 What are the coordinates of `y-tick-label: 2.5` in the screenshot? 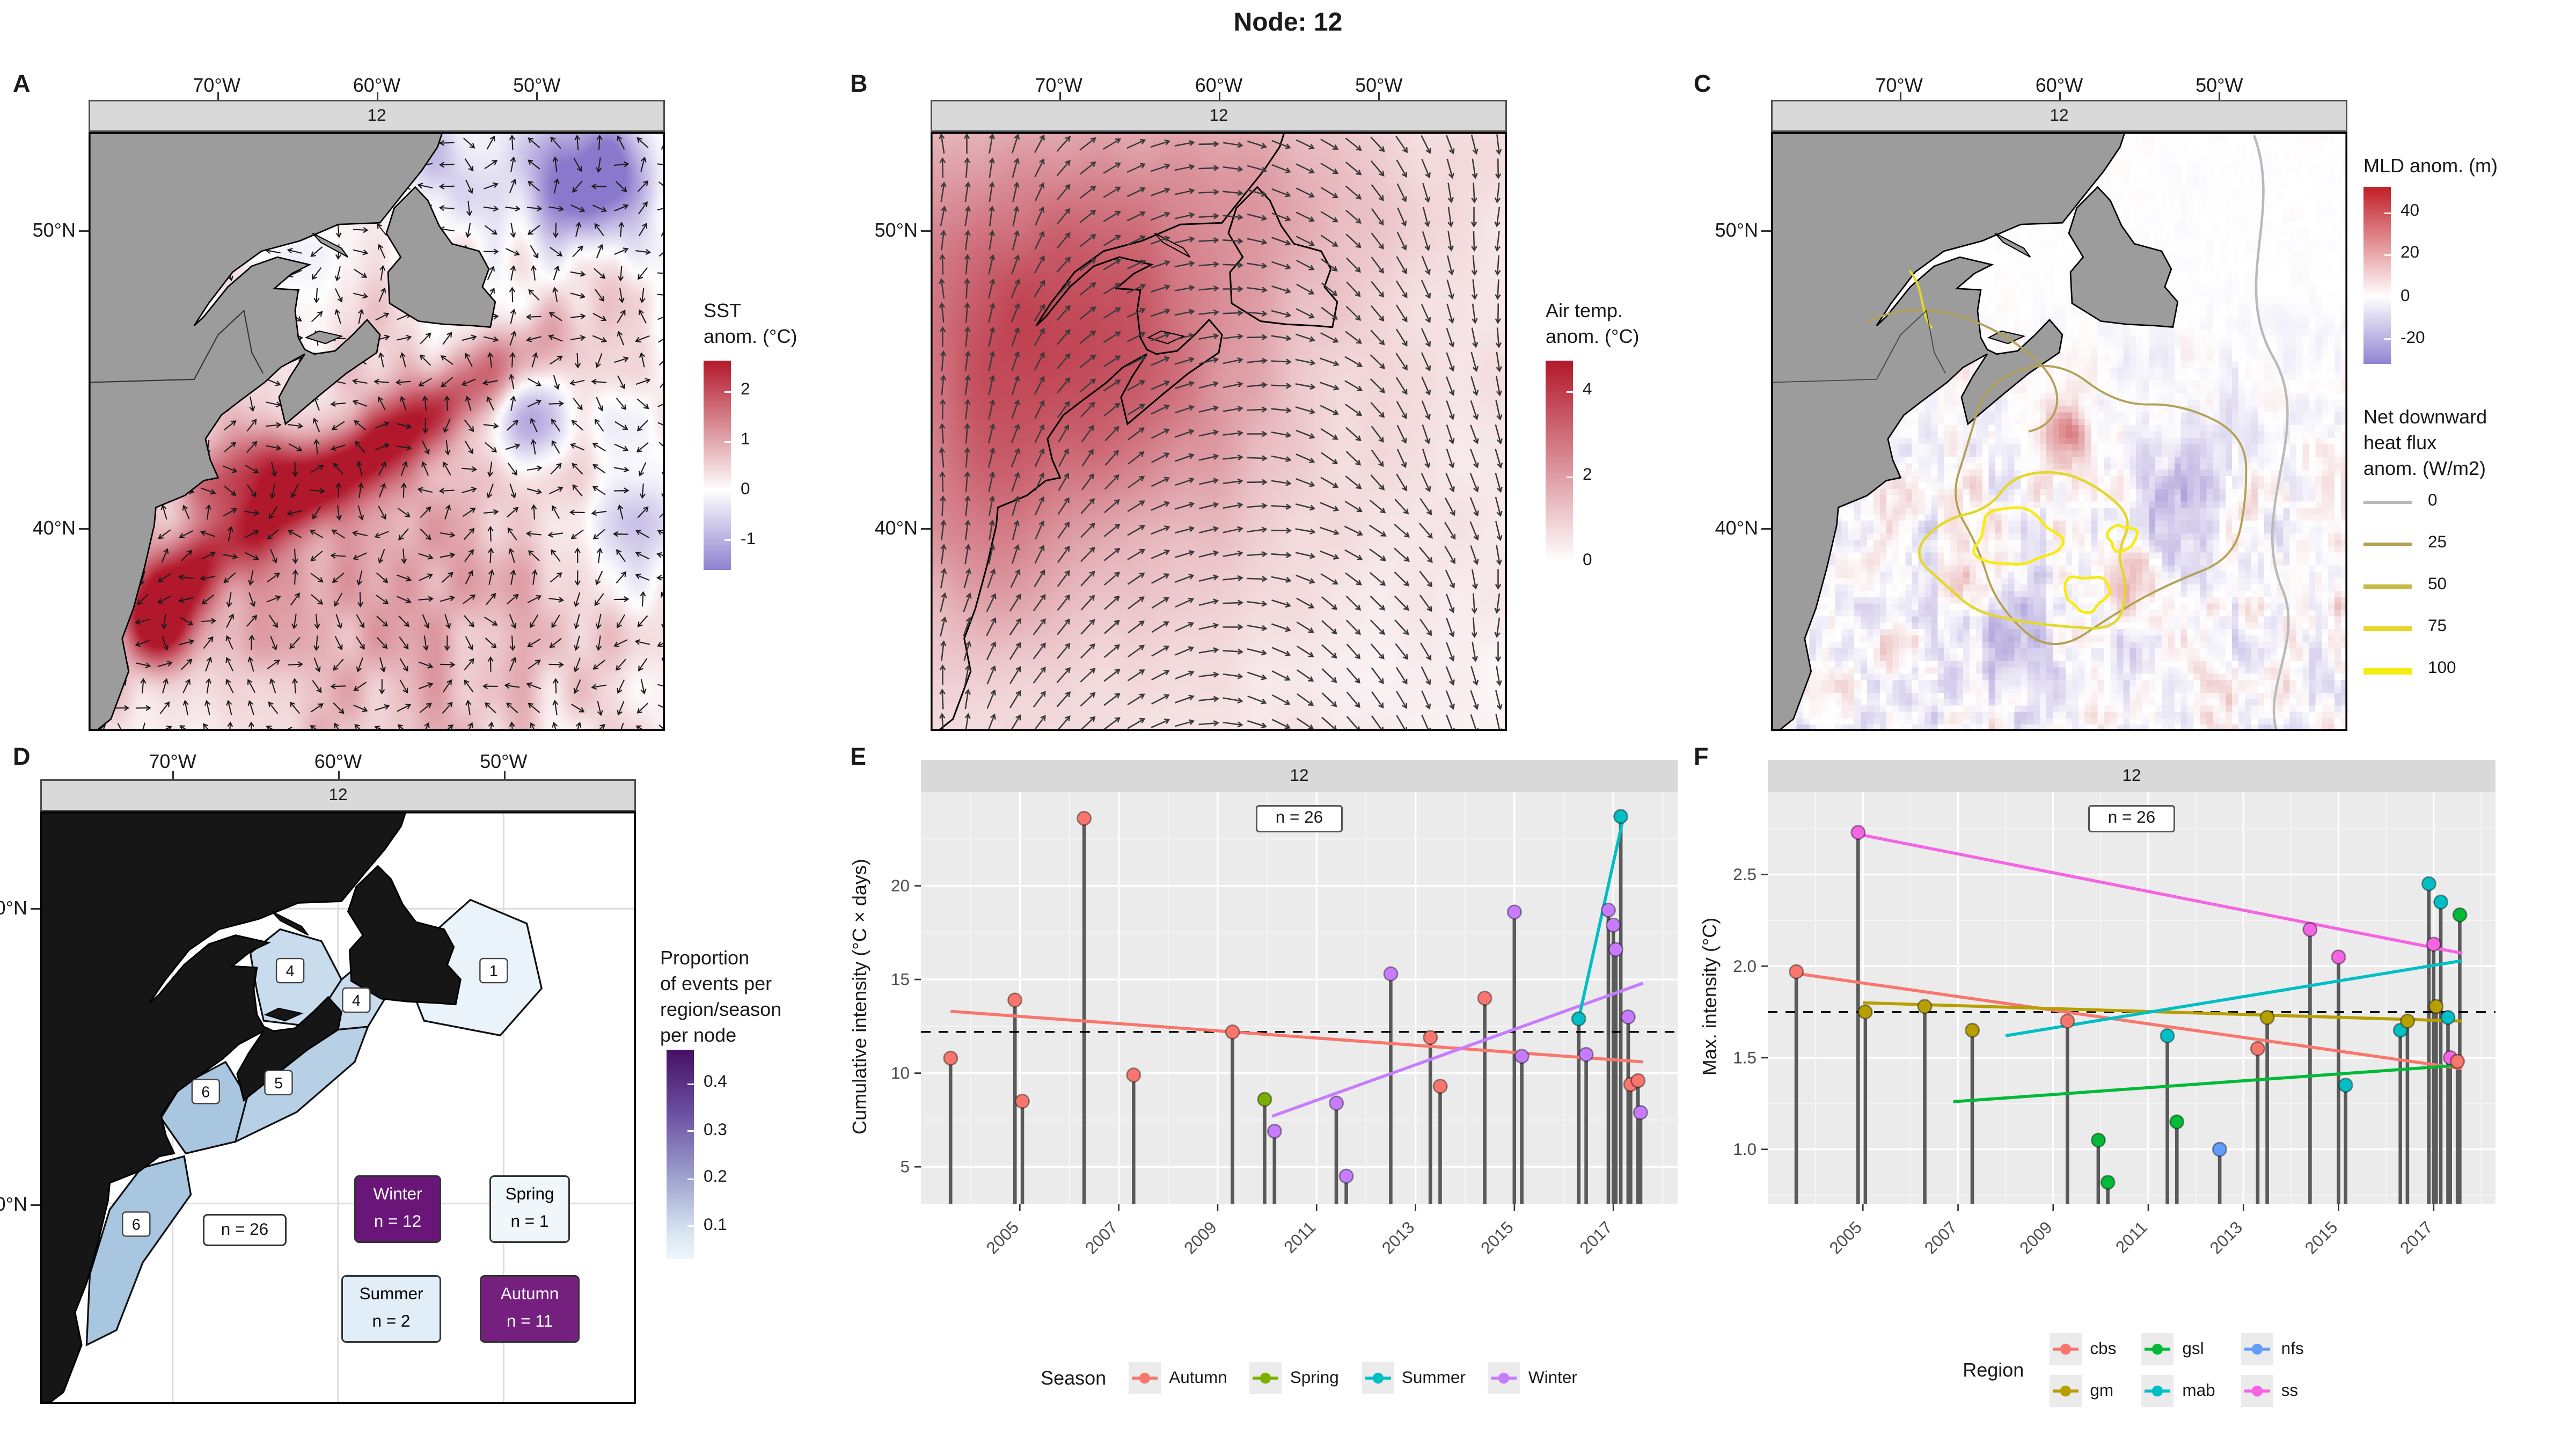 It's located at (1745, 874).